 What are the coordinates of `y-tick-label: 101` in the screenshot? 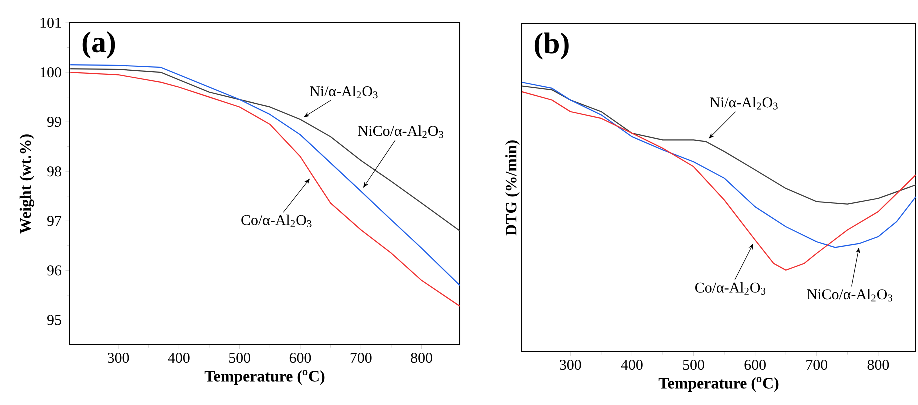 It's located at (51, 23).